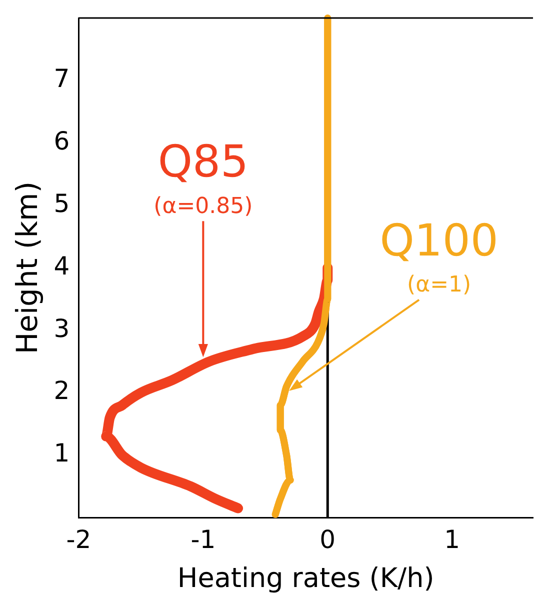 The width and height of the screenshot is (537, 608). What do you see at coordinates (62, 78) in the screenshot?
I see `y-tick-label: 7` at bounding box center [62, 78].